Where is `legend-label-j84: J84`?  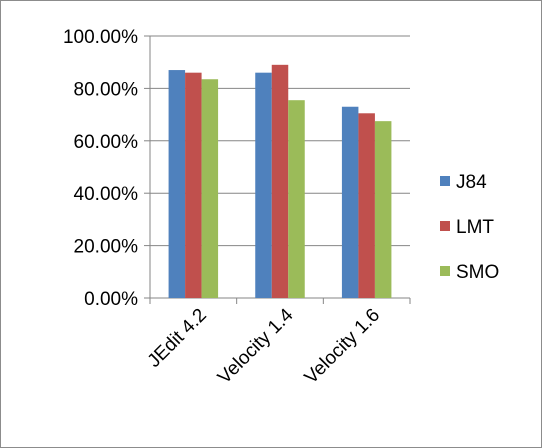
legend-label-j84: J84 is located at coordinates (471, 182).